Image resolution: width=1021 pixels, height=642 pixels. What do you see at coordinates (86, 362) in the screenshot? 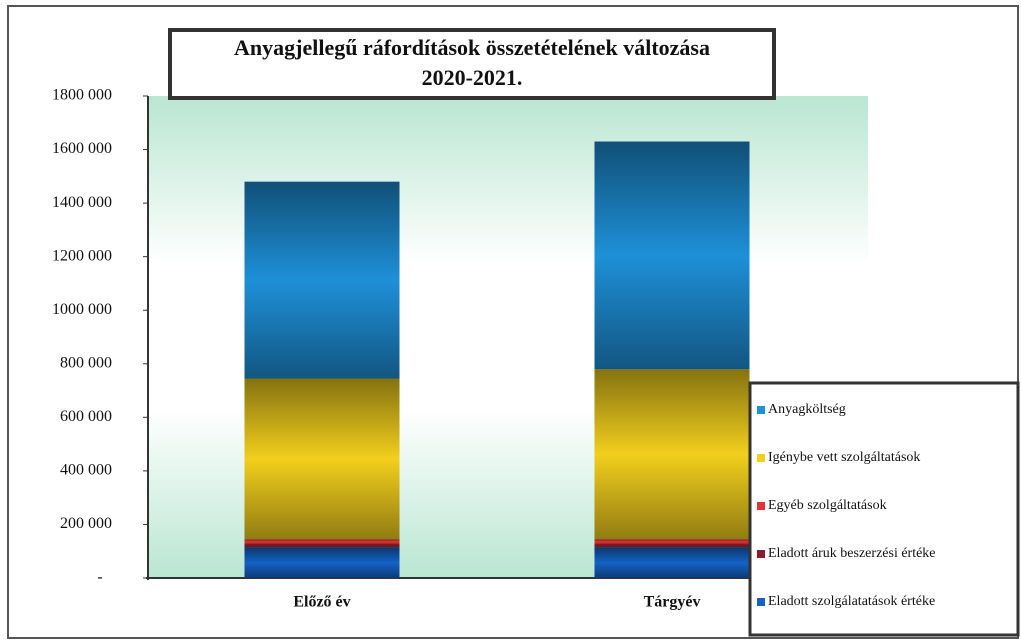
I see `y-tick-label: 800 000` at bounding box center [86, 362].